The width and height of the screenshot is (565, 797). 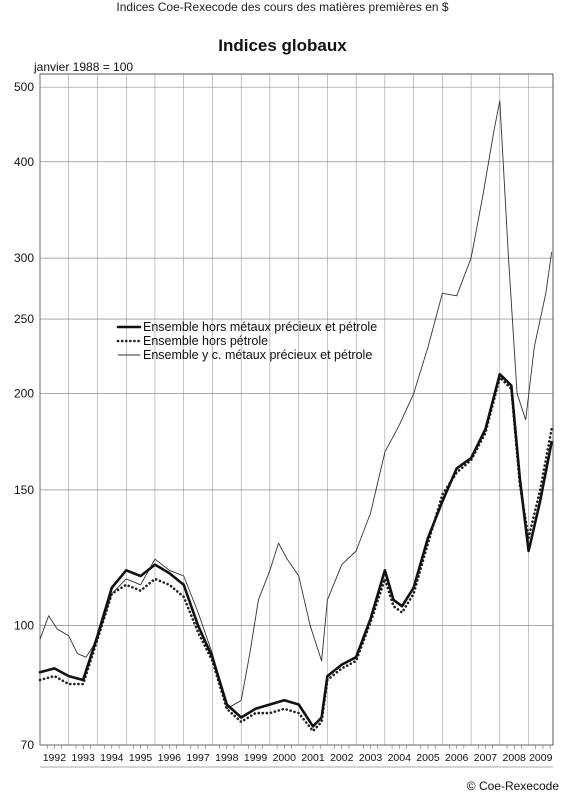 I want to click on y-tick-label: 70, so click(x=28, y=745).